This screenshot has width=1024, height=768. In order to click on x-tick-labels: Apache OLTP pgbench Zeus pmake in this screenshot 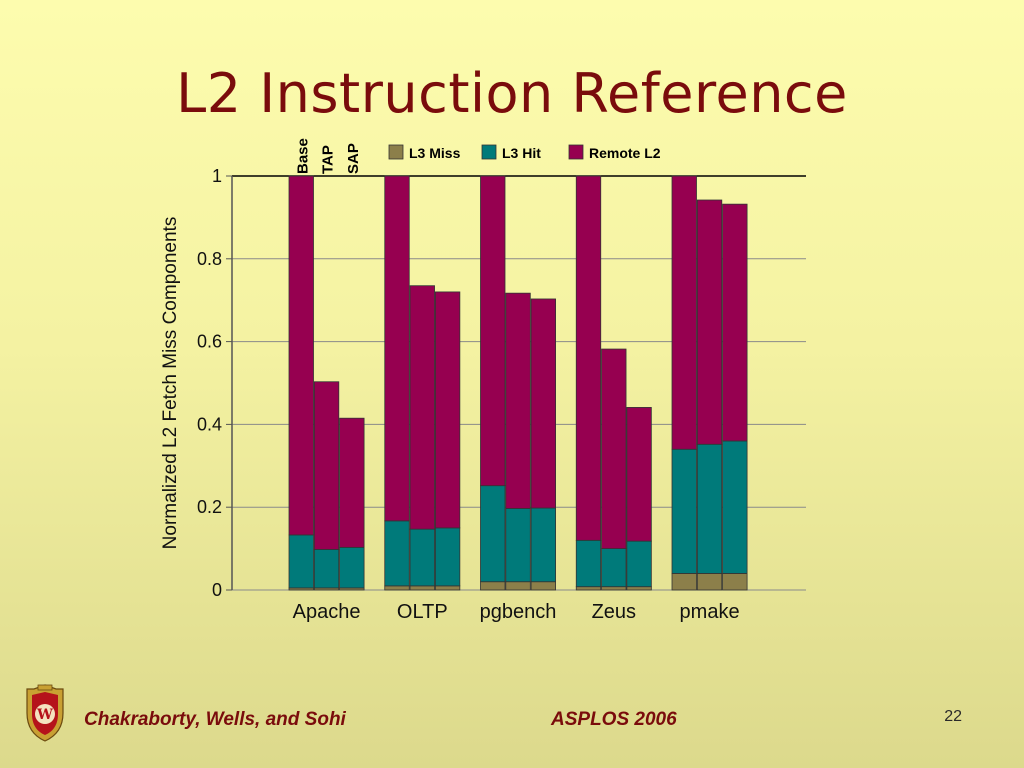, I will do `click(516, 612)`.